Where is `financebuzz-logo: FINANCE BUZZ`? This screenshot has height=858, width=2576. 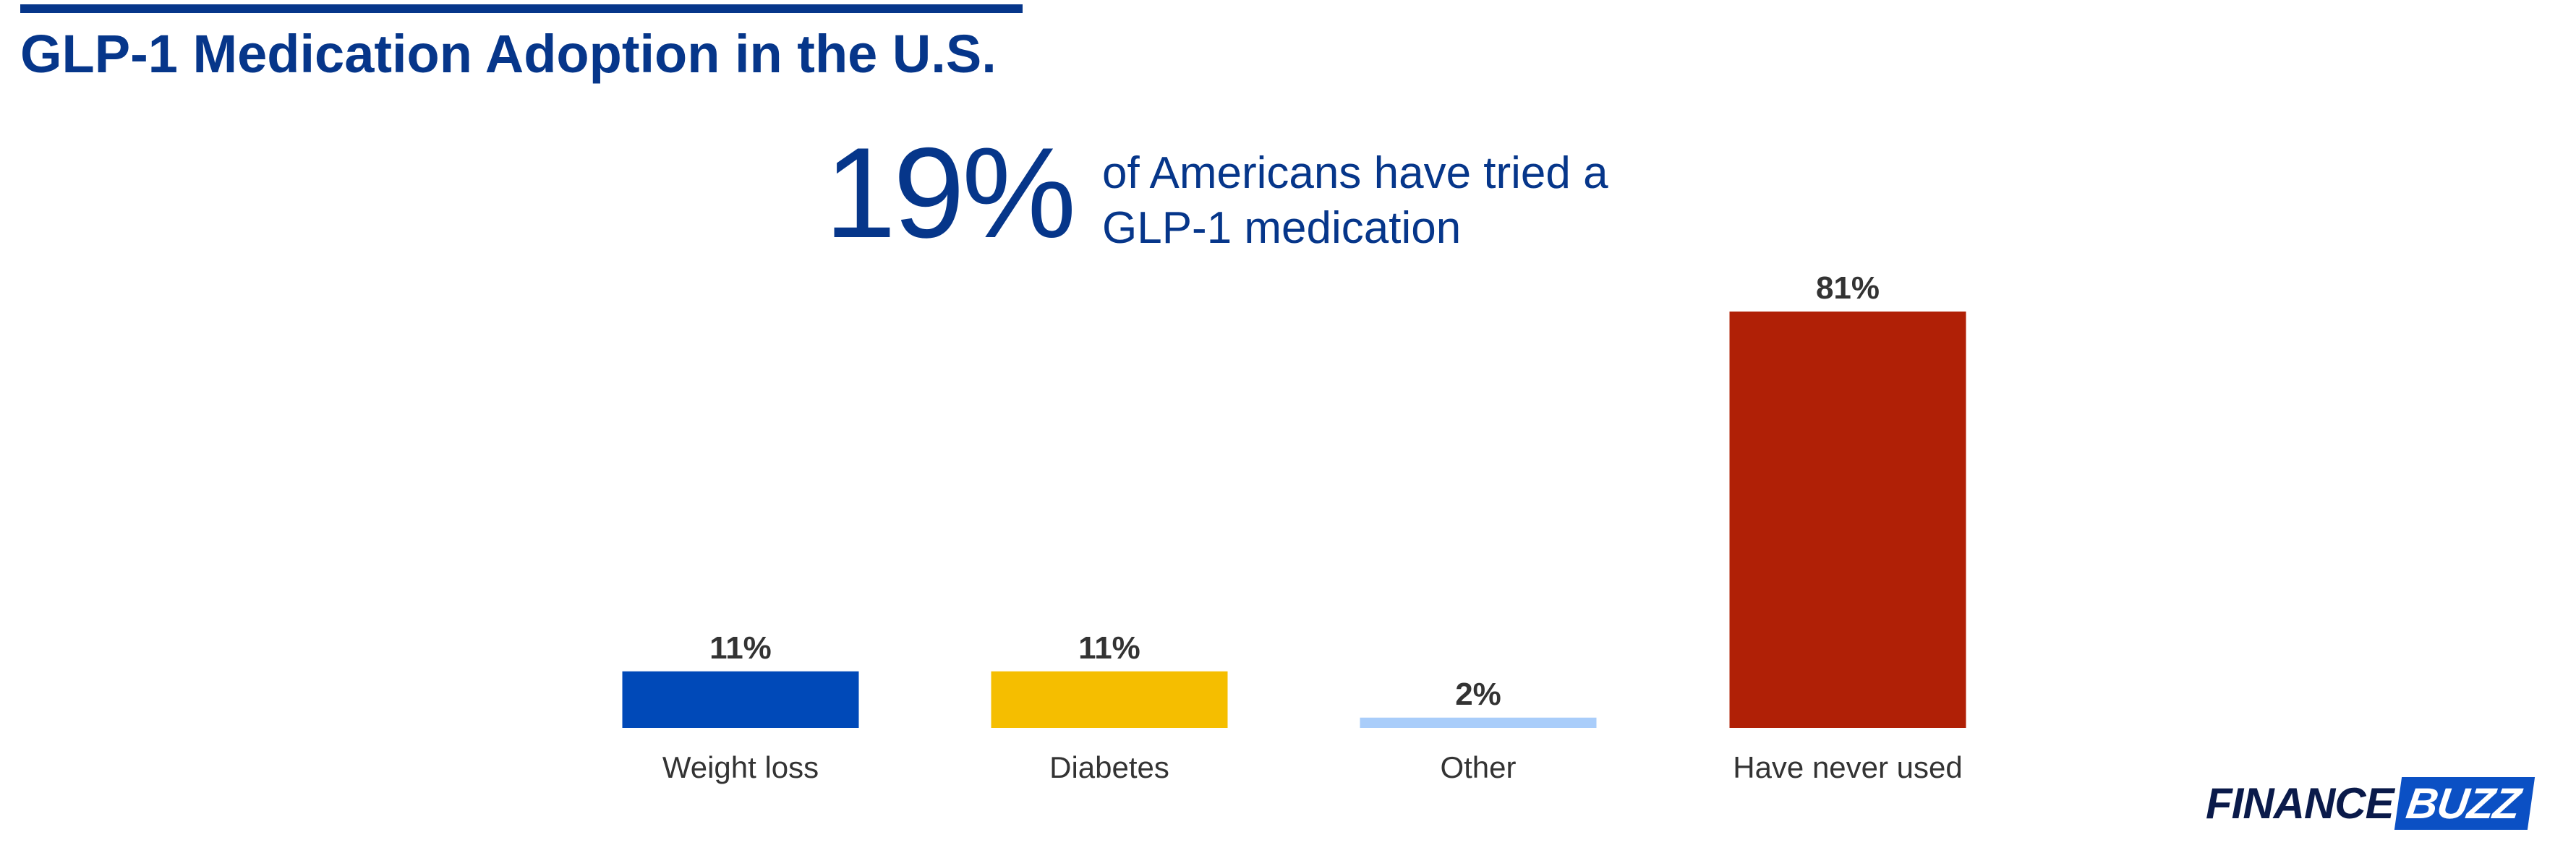
financebuzz-logo: FINANCE BUZZ is located at coordinates (2370, 803).